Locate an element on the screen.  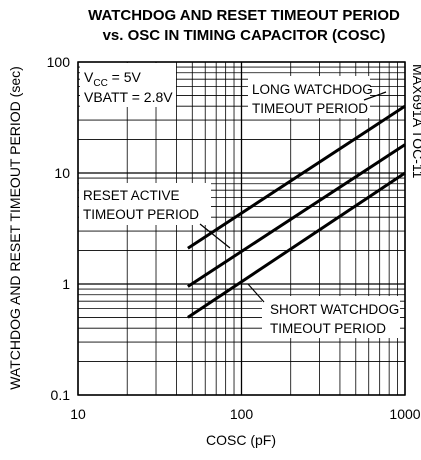
x-tick-label: 1000 is located at coordinates (404, 414).